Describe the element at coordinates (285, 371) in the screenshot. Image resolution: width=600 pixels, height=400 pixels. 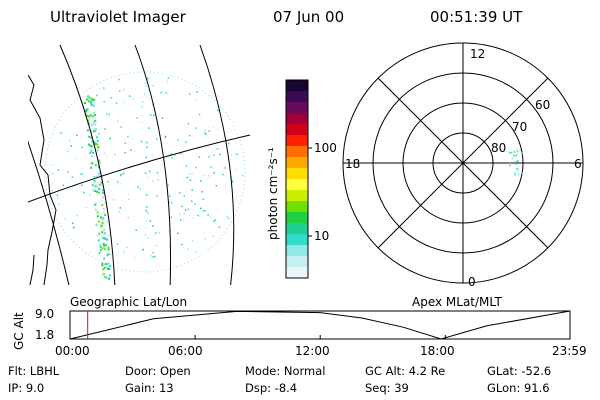
I see `info-mode: Mode: Normal` at that location.